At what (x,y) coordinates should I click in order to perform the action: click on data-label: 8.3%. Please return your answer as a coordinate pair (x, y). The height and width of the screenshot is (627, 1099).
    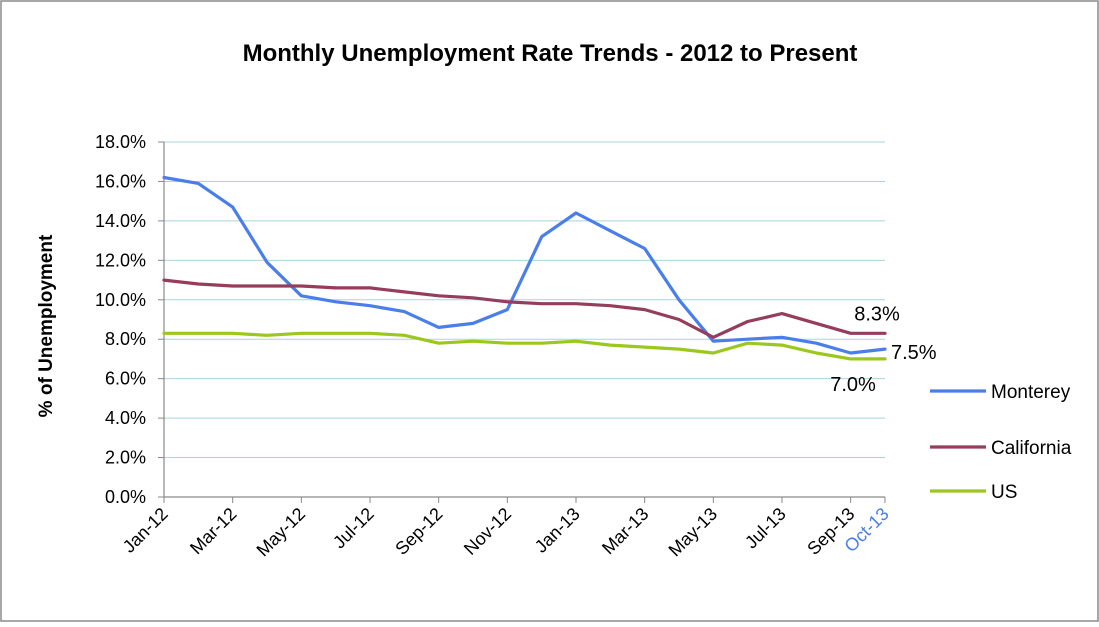
    Looking at the image, I should click on (877, 314).